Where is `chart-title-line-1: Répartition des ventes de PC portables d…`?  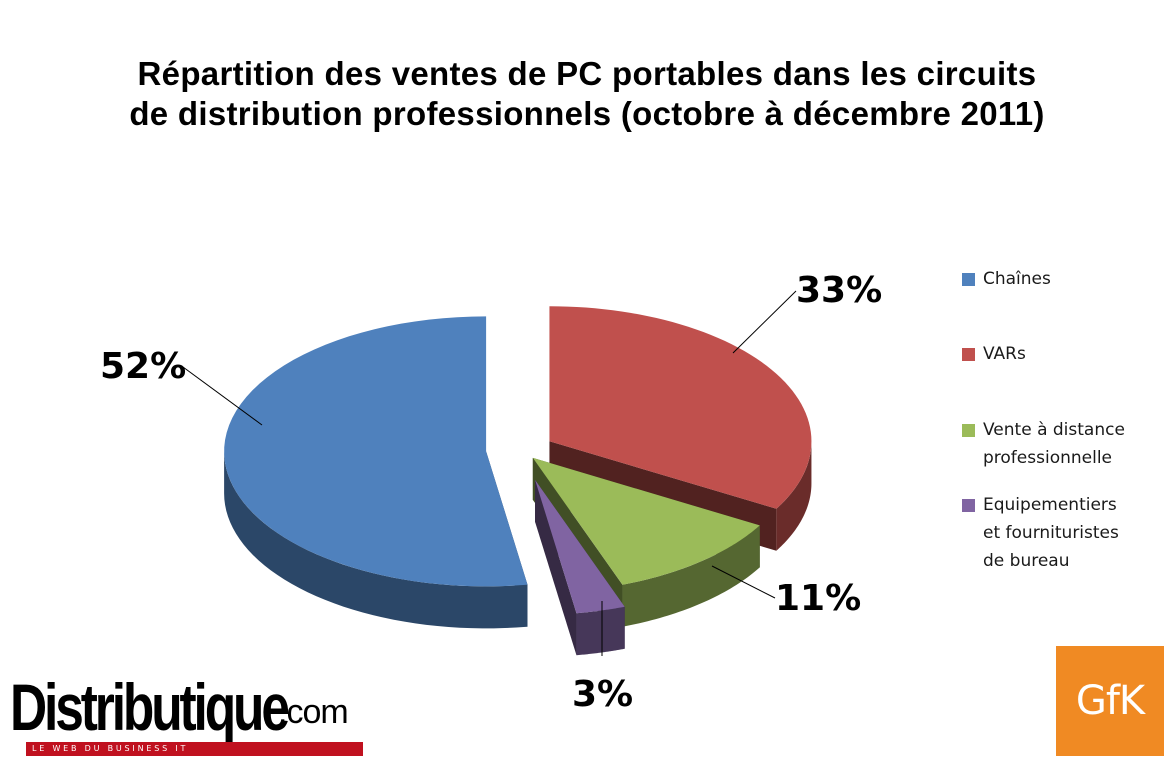
chart-title-line-1: Répartition des ventes de PC portables d… is located at coordinates (587, 73).